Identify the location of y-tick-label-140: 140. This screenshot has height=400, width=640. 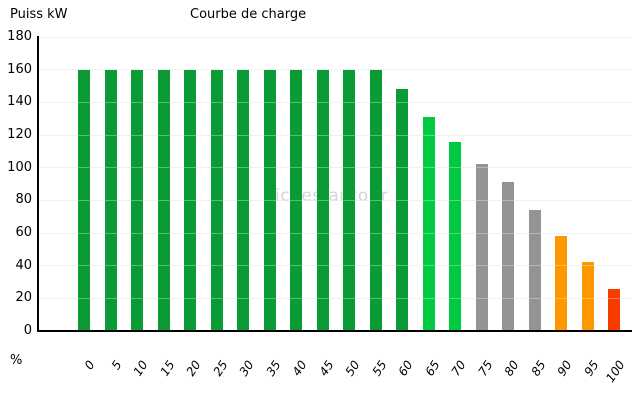
(19, 102).